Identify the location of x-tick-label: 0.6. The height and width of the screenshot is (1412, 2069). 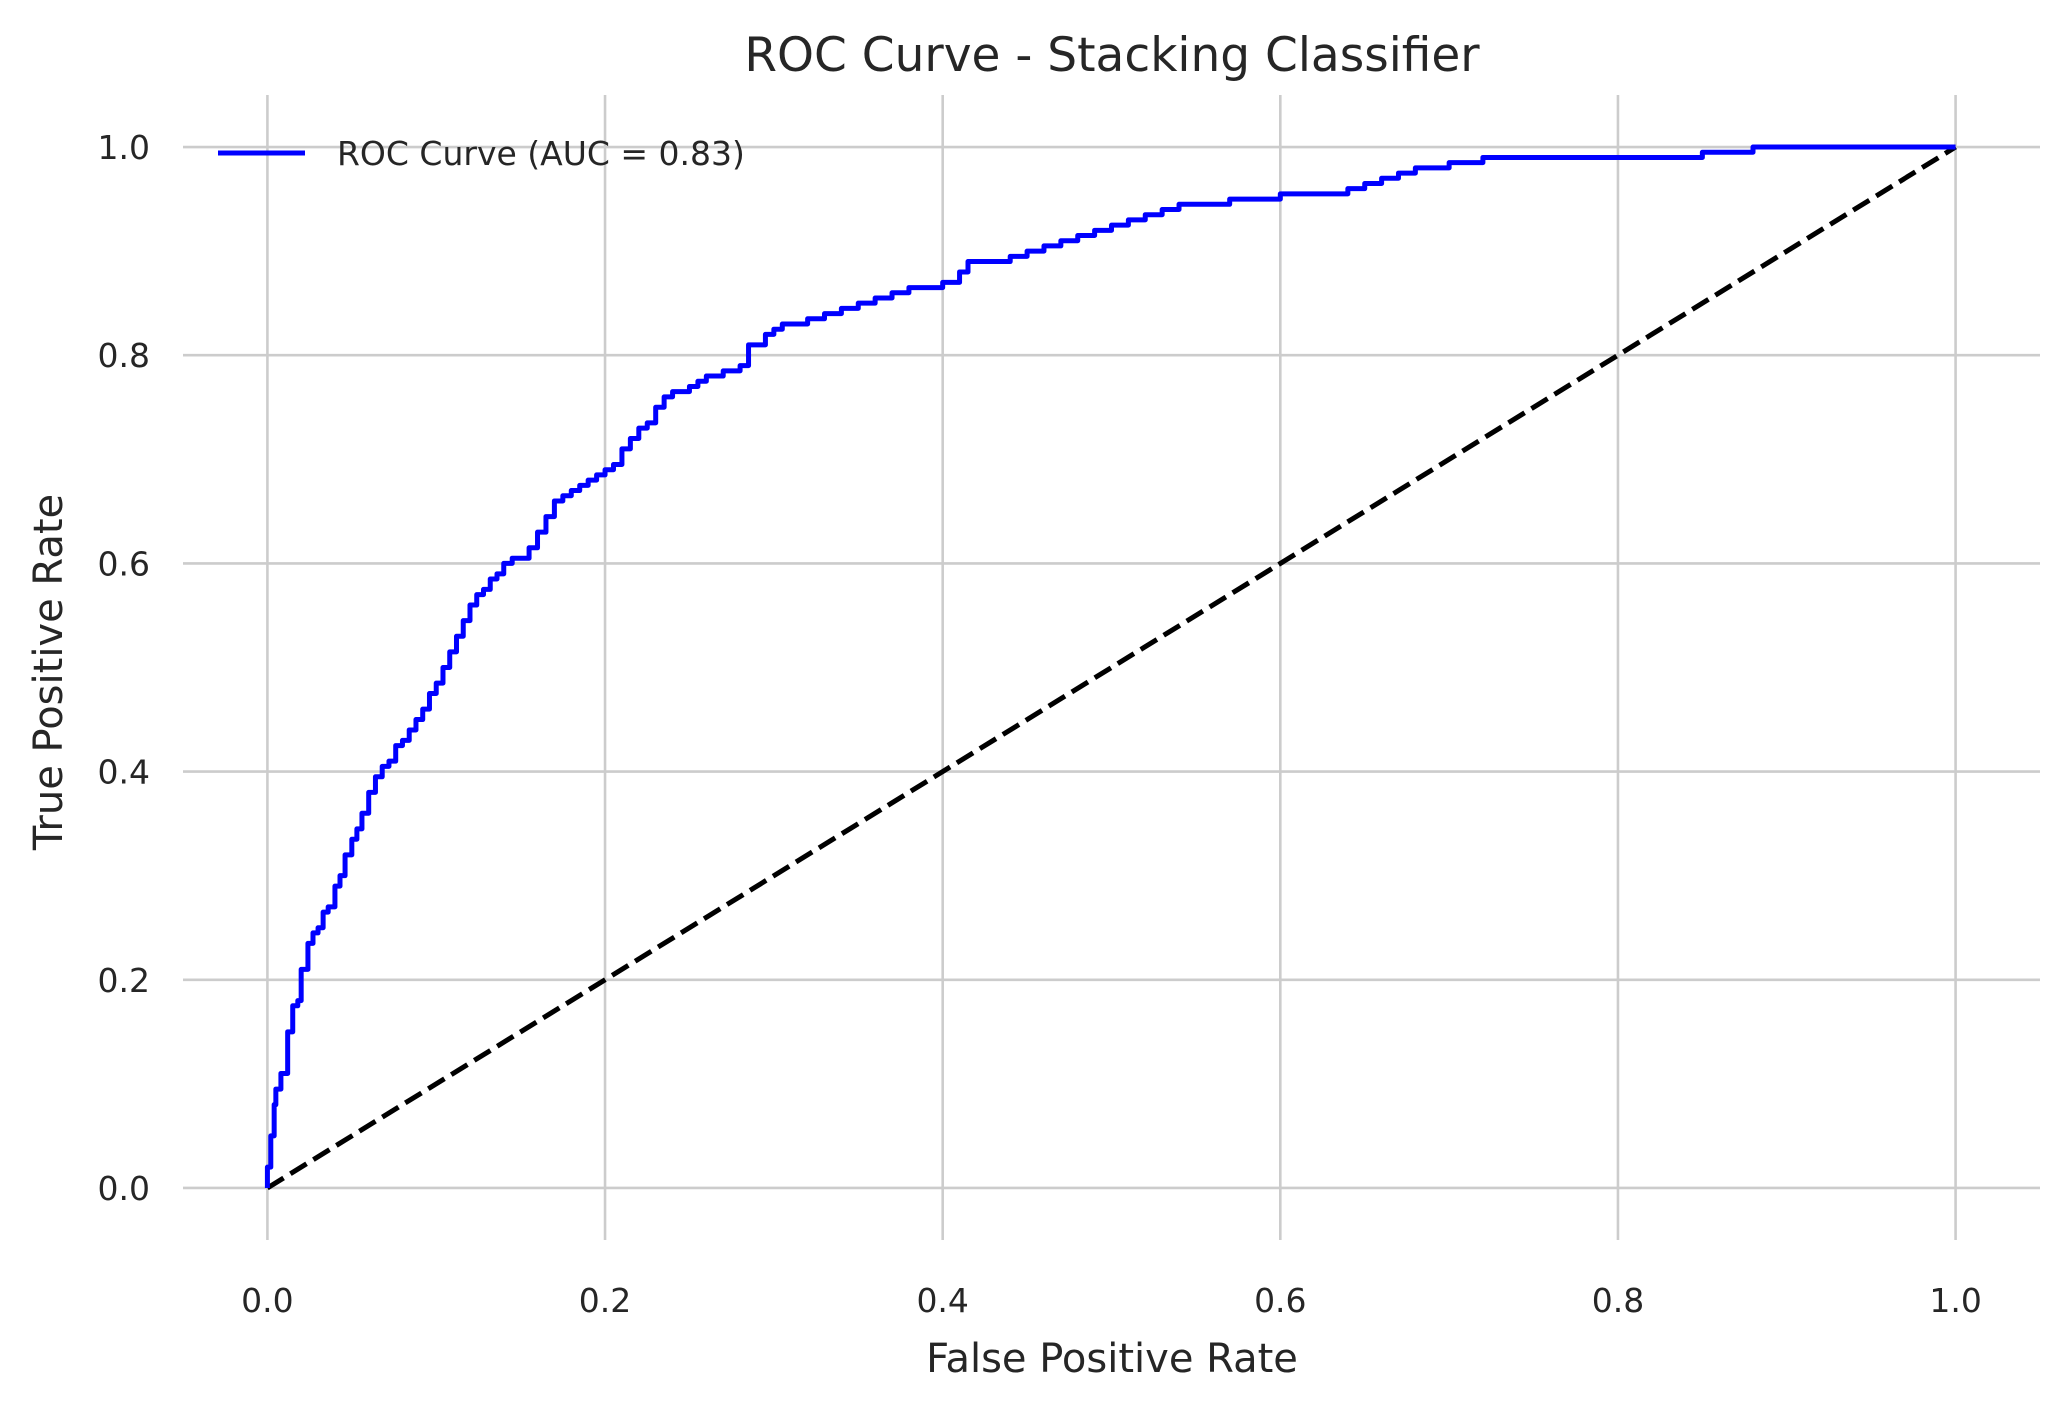
(1280, 1300).